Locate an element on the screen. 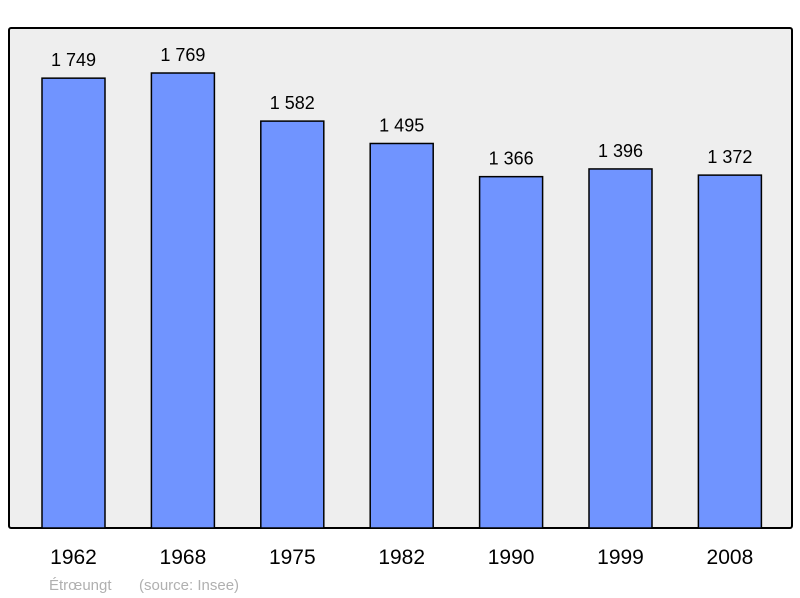 This screenshot has height=598, width=800. value-label-1975: 1 582 is located at coordinates (292, 103).